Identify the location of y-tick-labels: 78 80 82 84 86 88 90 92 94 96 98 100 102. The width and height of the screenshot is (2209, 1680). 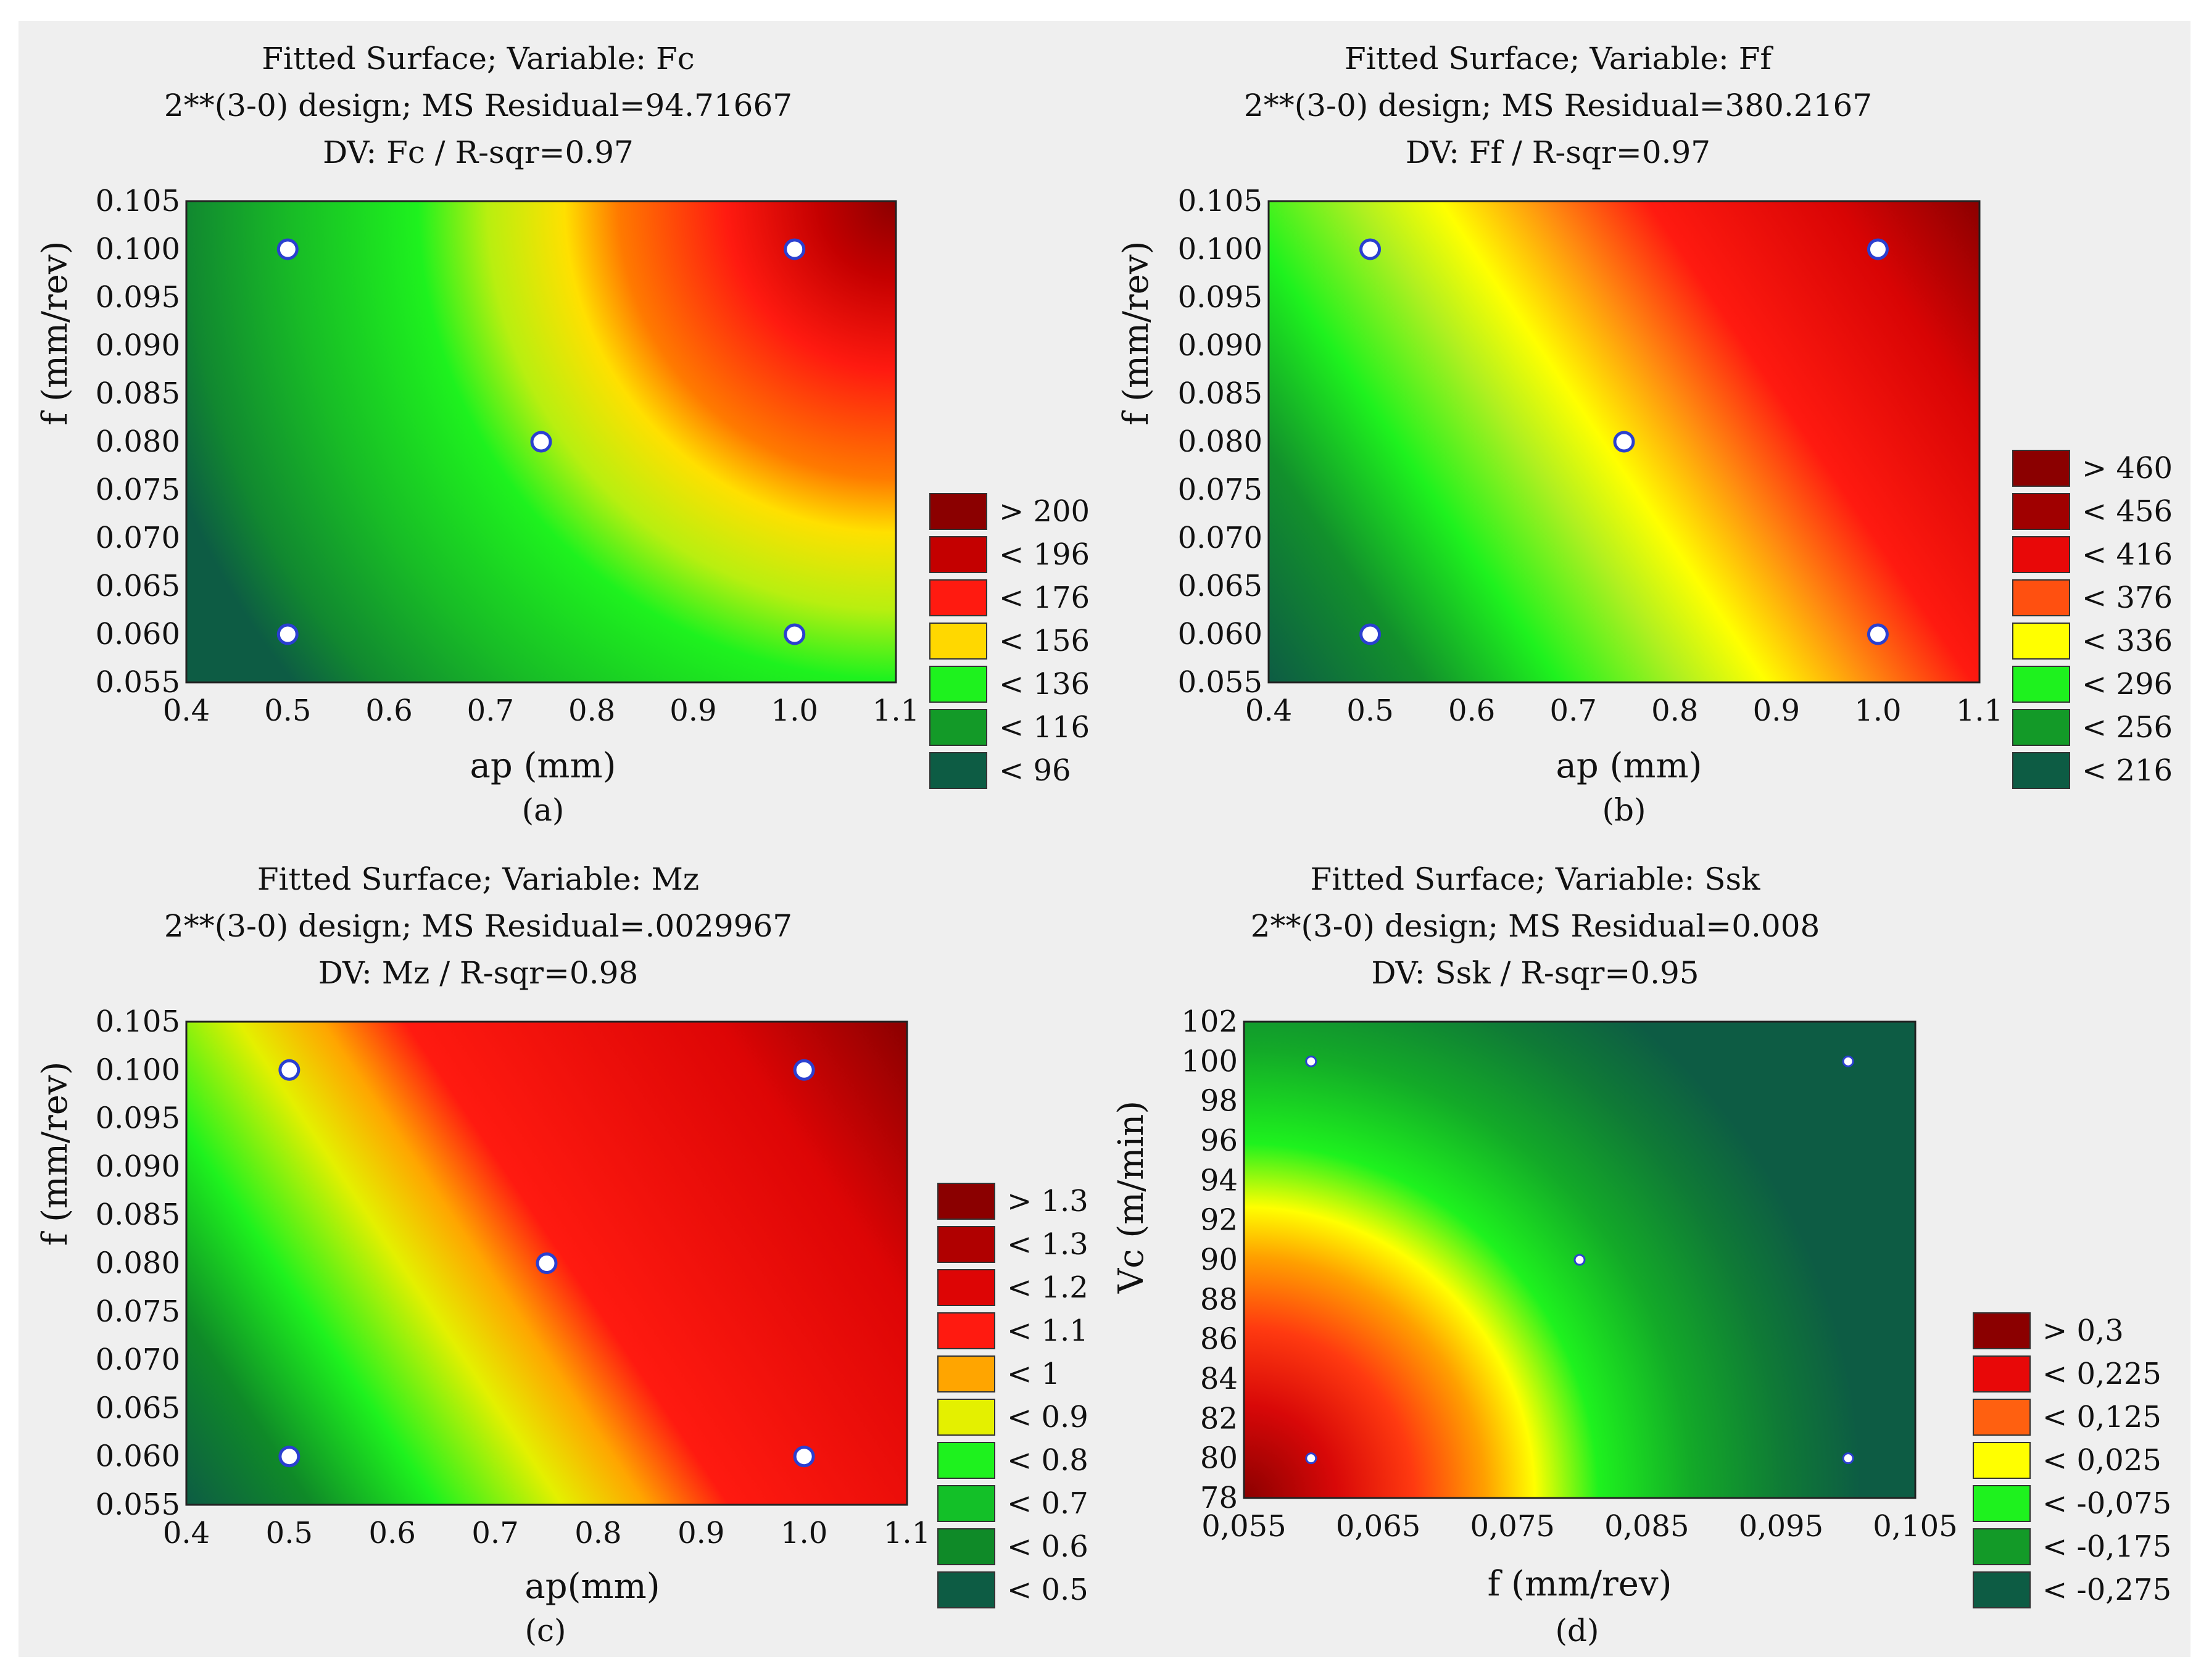
(1209, 1259).